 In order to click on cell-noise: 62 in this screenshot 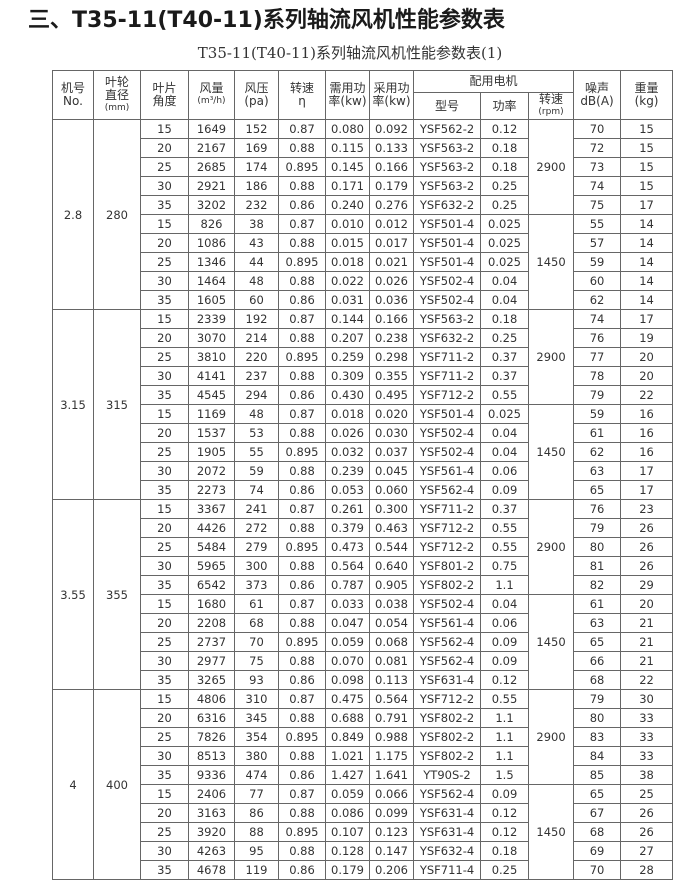, I will do `click(597, 300)`.